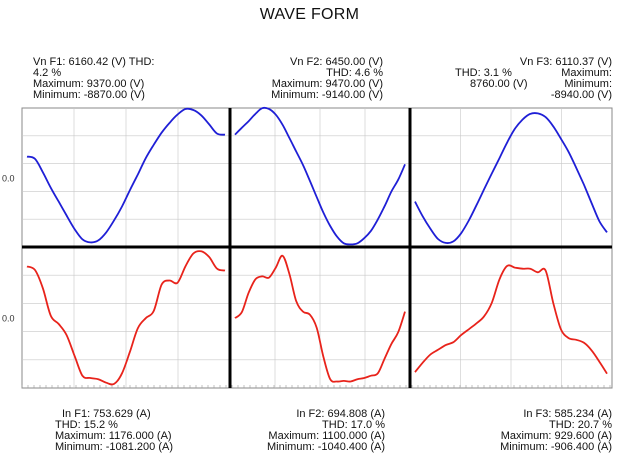 Image resolution: width=619 pixels, height=464 pixels. What do you see at coordinates (556, 447) in the screenshot?
I see `current-f3-min: Minimum: -906.400 (A)` at bounding box center [556, 447].